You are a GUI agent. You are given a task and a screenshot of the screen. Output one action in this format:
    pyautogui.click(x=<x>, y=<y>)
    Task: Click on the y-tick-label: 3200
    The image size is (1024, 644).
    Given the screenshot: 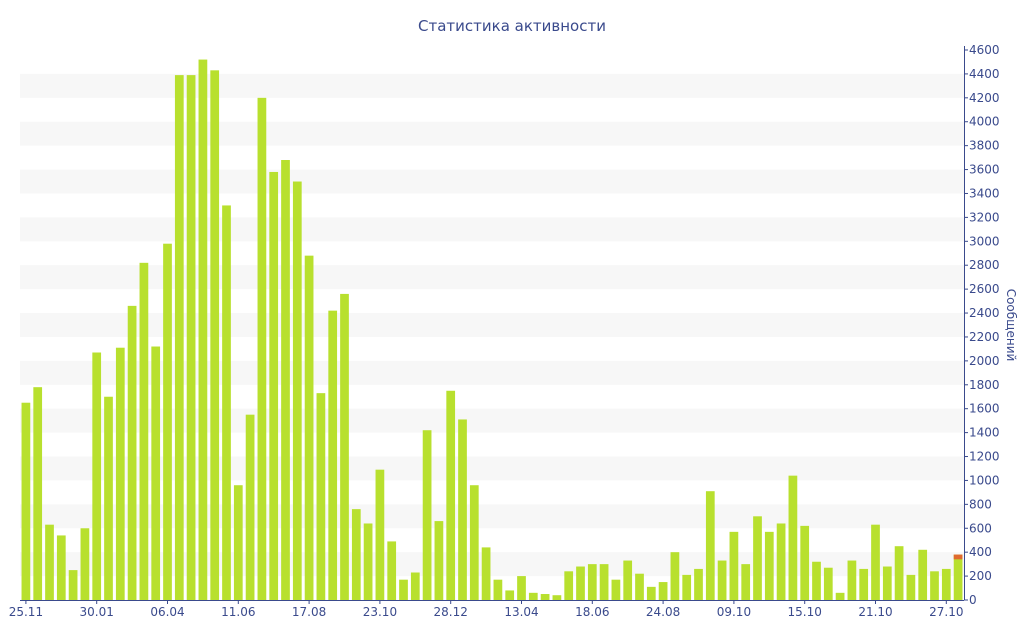 What is the action you would take?
    pyautogui.click(x=984, y=217)
    